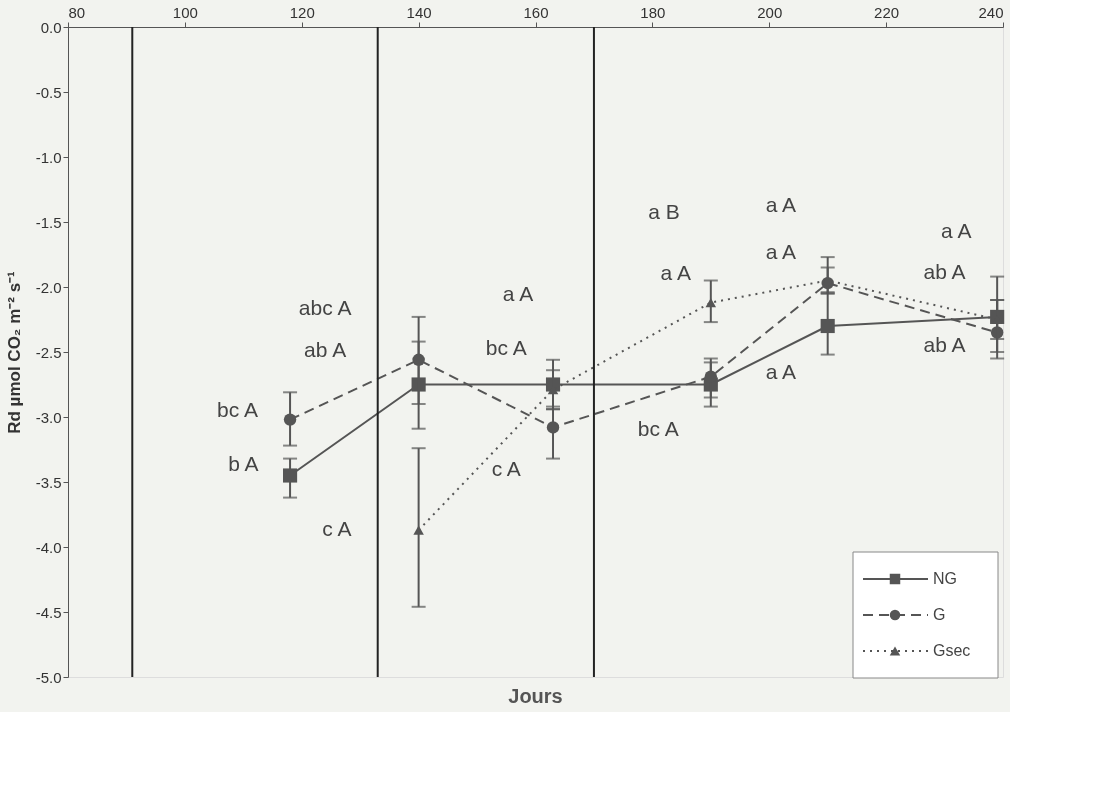 This screenshot has width=1099, height=800. Describe the element at coordinates (48, 417) in the screenshot. I see `y-tick-label: -3.0` at that location.